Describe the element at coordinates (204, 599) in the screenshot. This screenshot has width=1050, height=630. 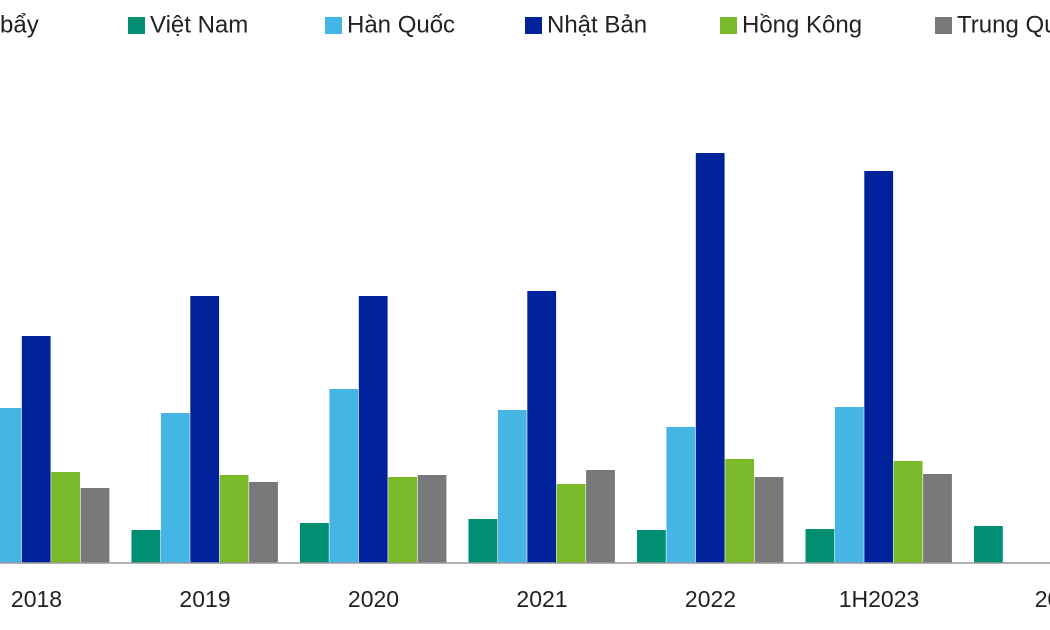
I see `x-tick-label: 2019` at that location.